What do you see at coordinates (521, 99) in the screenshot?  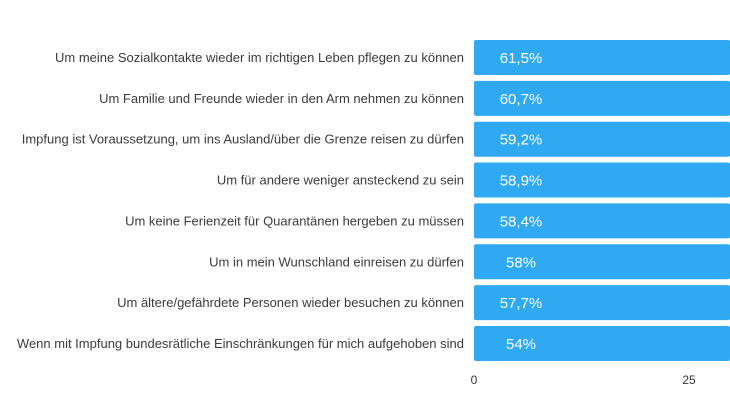 I see `value-label: 60,7%` at bounding box center [521, 99].